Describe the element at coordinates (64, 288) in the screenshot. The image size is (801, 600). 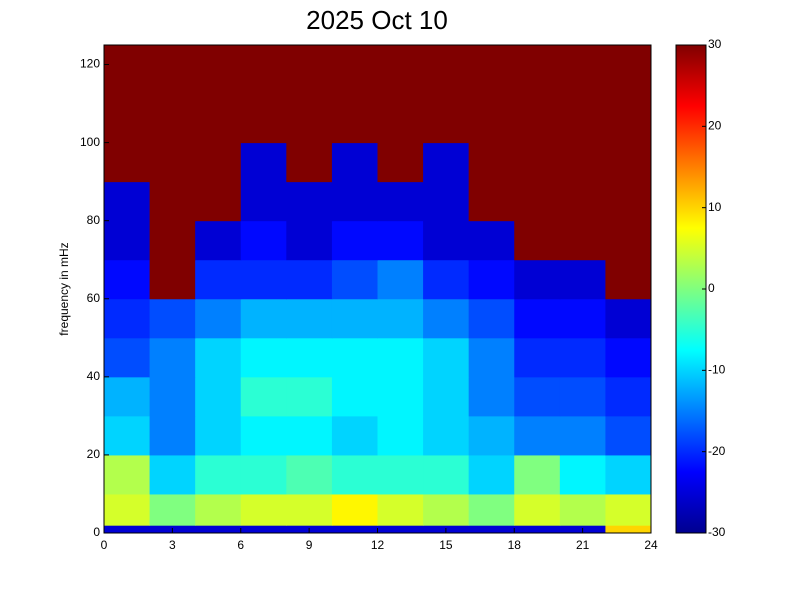
I see `y-axis-label: frequency in mHz` at that location.